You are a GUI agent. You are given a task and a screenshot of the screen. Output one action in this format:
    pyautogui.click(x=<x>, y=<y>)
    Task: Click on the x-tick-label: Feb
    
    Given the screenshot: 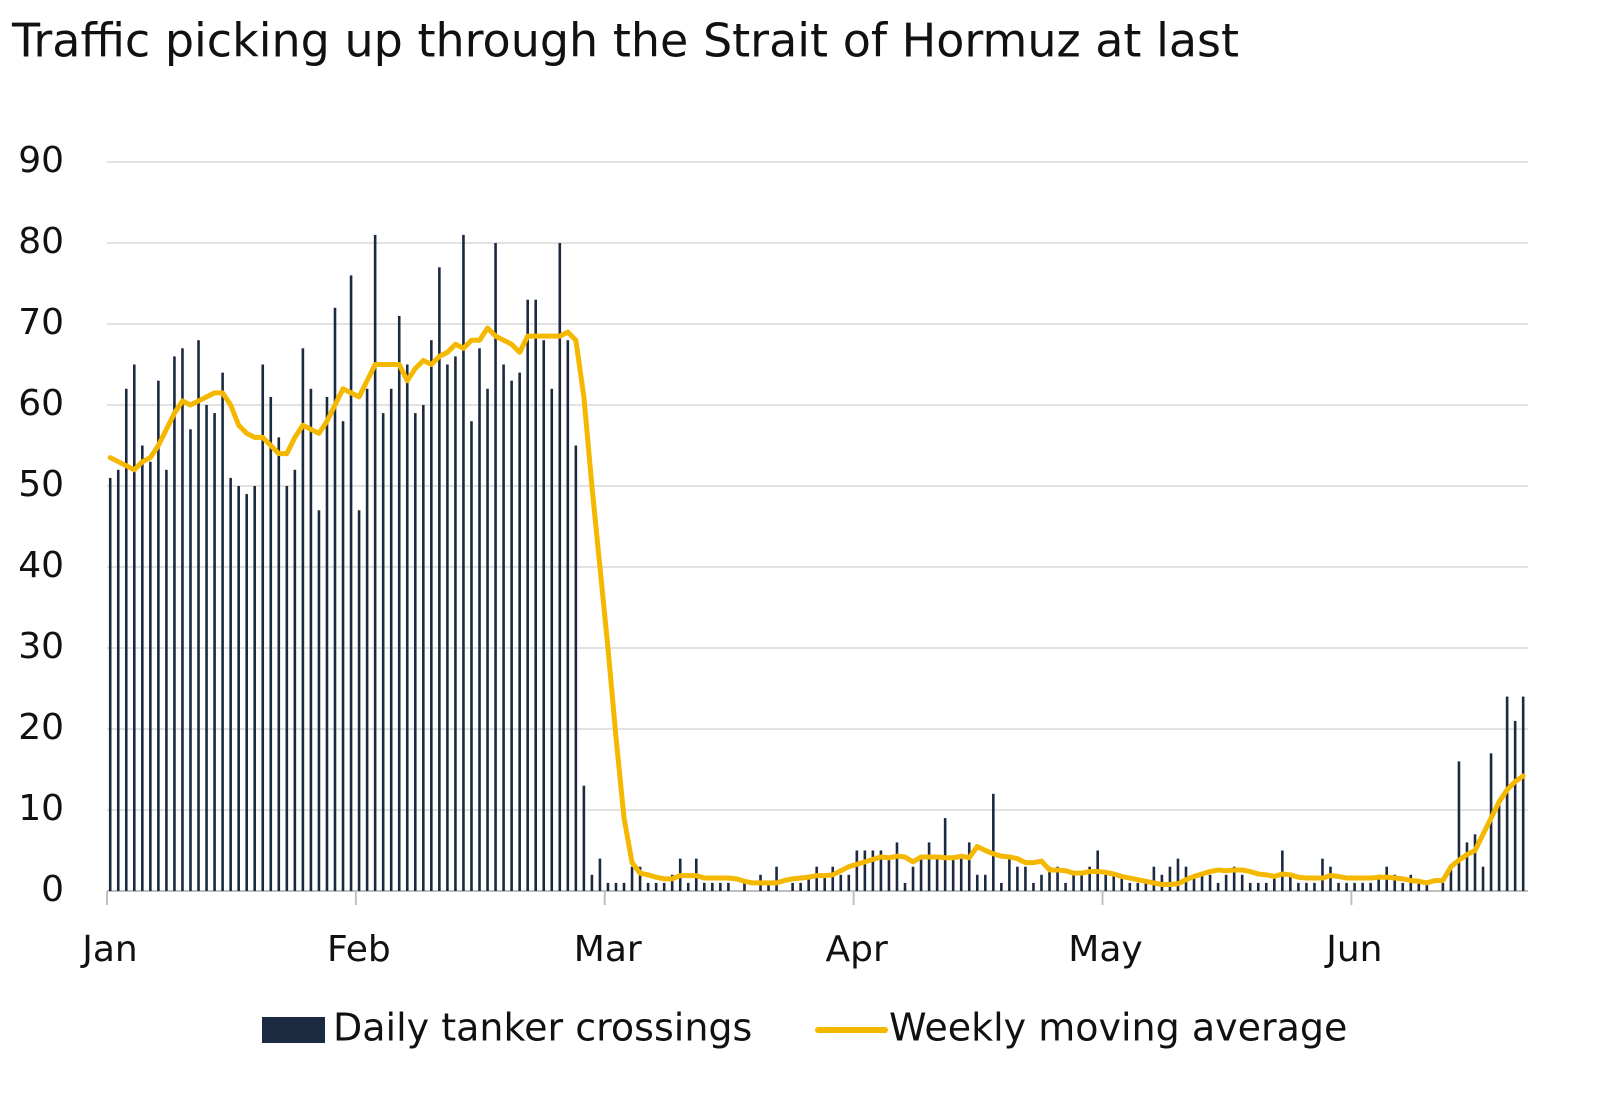 What is the action you would take?
    pyautogui.click(x=359, y=949)
    